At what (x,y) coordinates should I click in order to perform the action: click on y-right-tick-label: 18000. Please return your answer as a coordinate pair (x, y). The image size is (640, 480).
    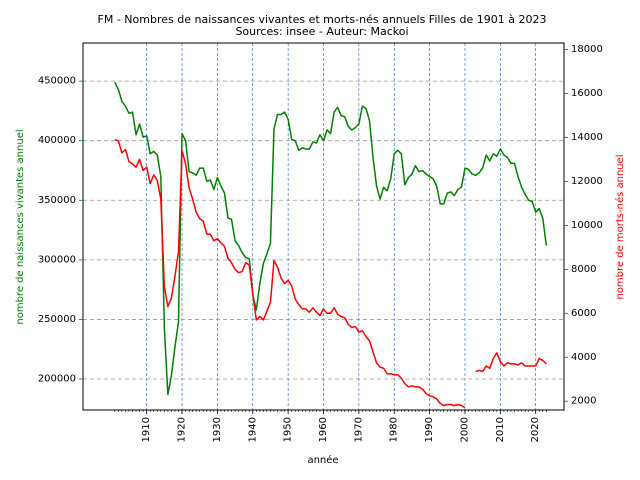
    Looking at the image, I should click on (587, 49).